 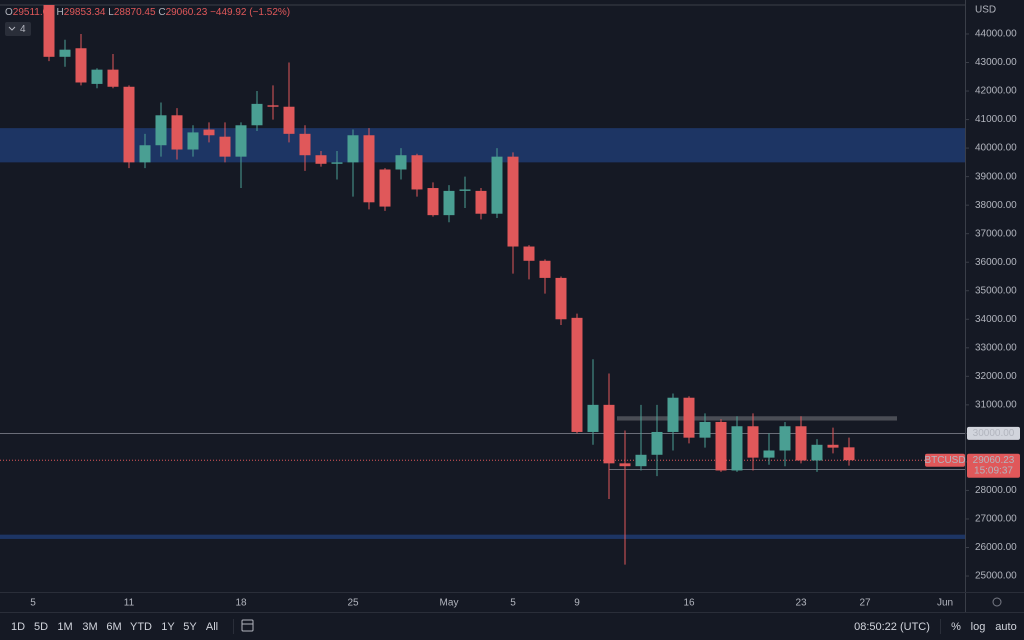 What do you see at coordinates (353, 603) in the screenshot?
I see `x-tick-label: 25` at bounding box center [353, 603].